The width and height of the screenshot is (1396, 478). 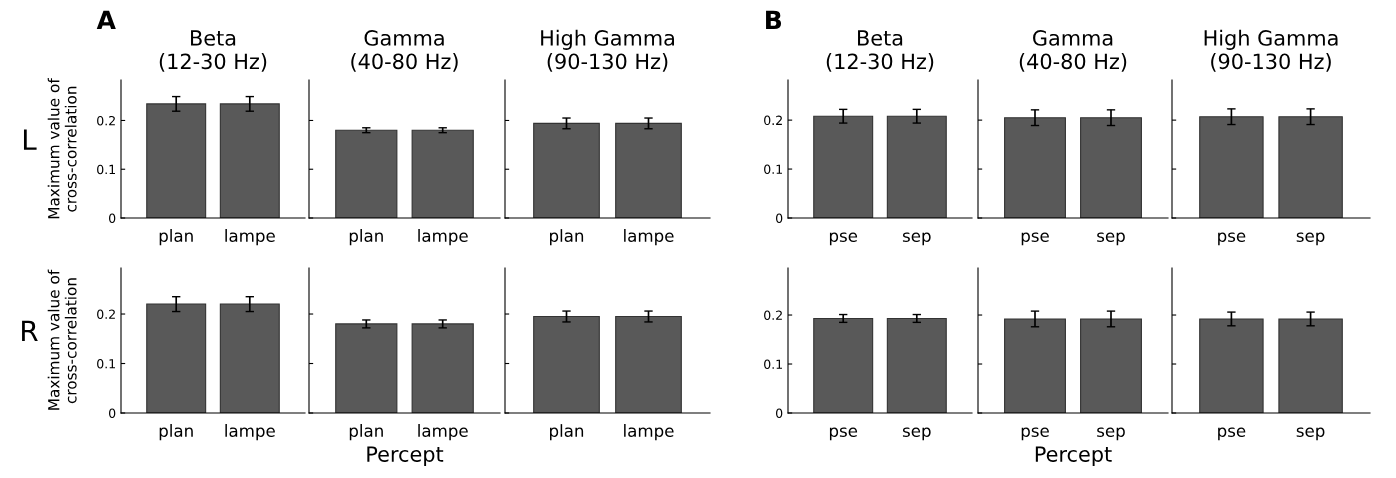 What do you see at coordinates (30, 330) in the screenshot?
I see `text: R` at bounding box center [30, 330].